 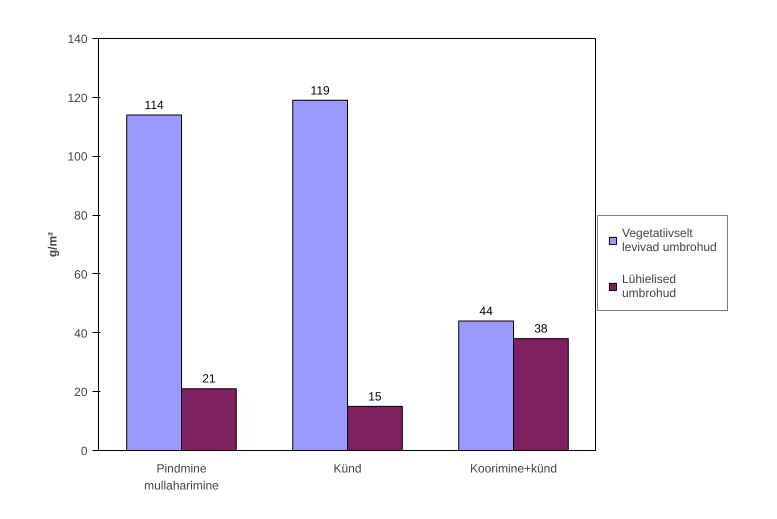 I want to click on y-tick-label: 60, so click(x=81, y=274).